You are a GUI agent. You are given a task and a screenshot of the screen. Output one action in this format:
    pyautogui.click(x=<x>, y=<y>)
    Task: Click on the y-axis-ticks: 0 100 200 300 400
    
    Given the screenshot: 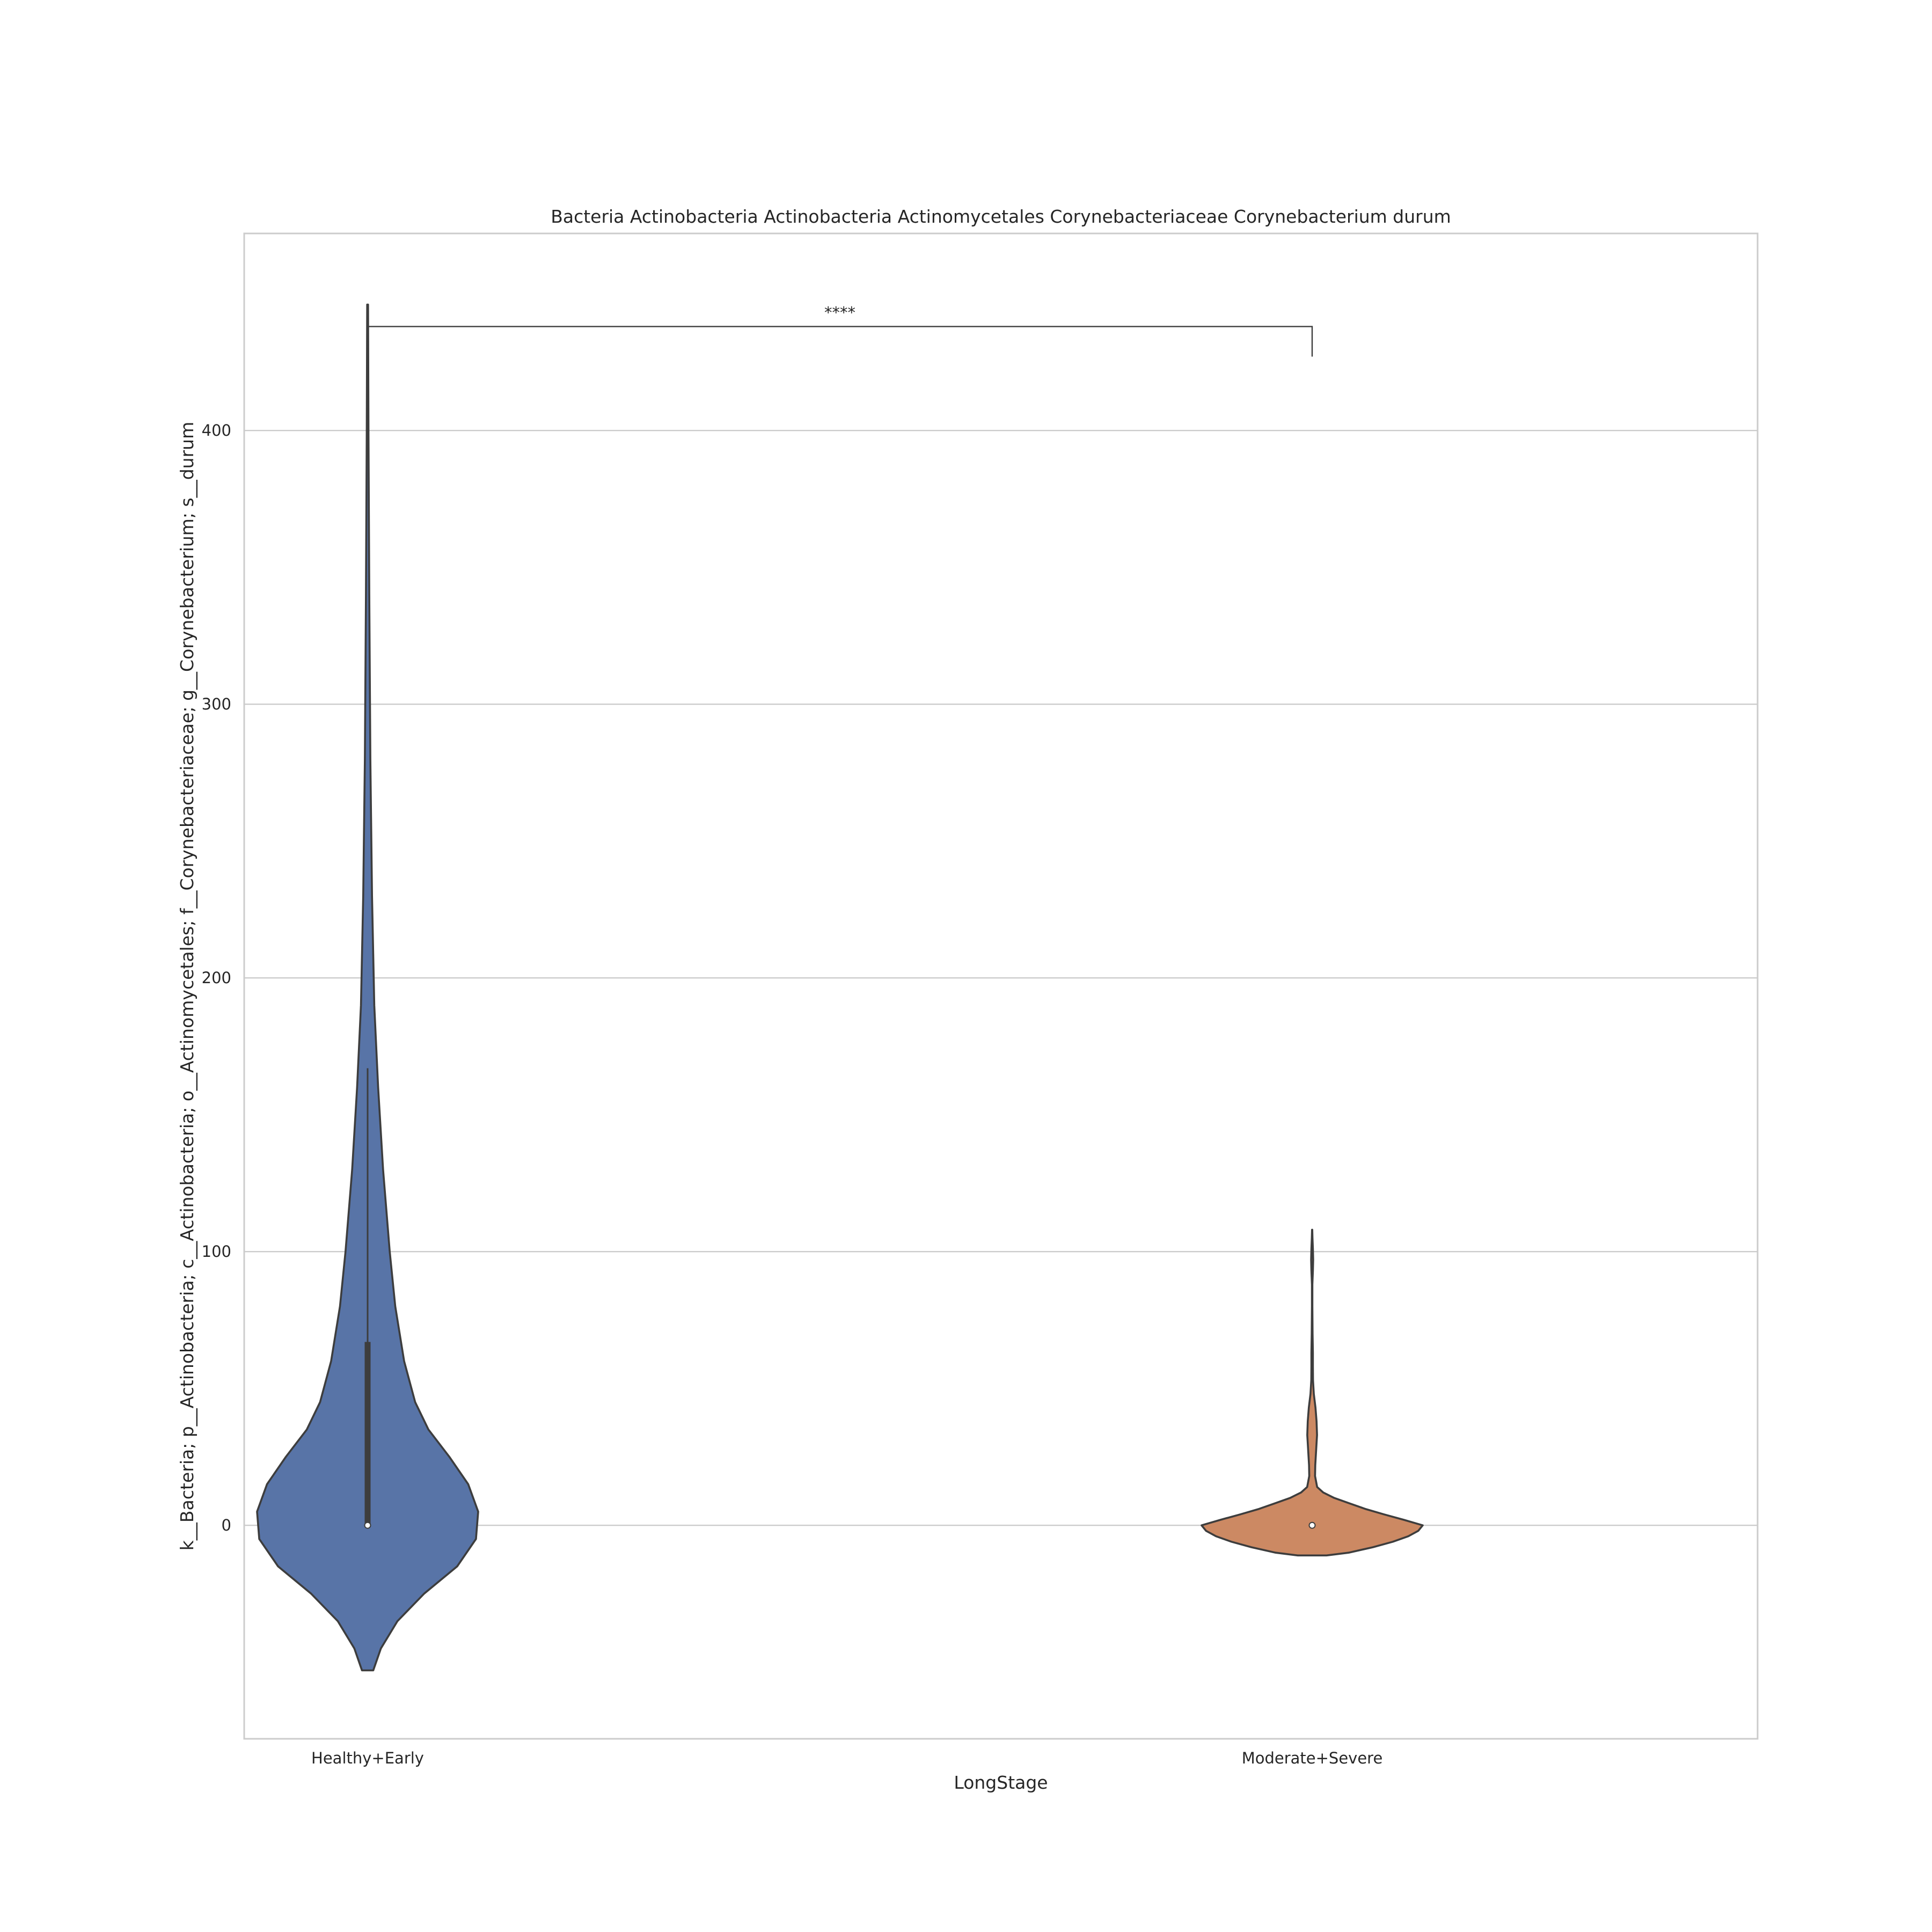 What is the action you would take?
    pyautogui.click(x=216, y=977)
    